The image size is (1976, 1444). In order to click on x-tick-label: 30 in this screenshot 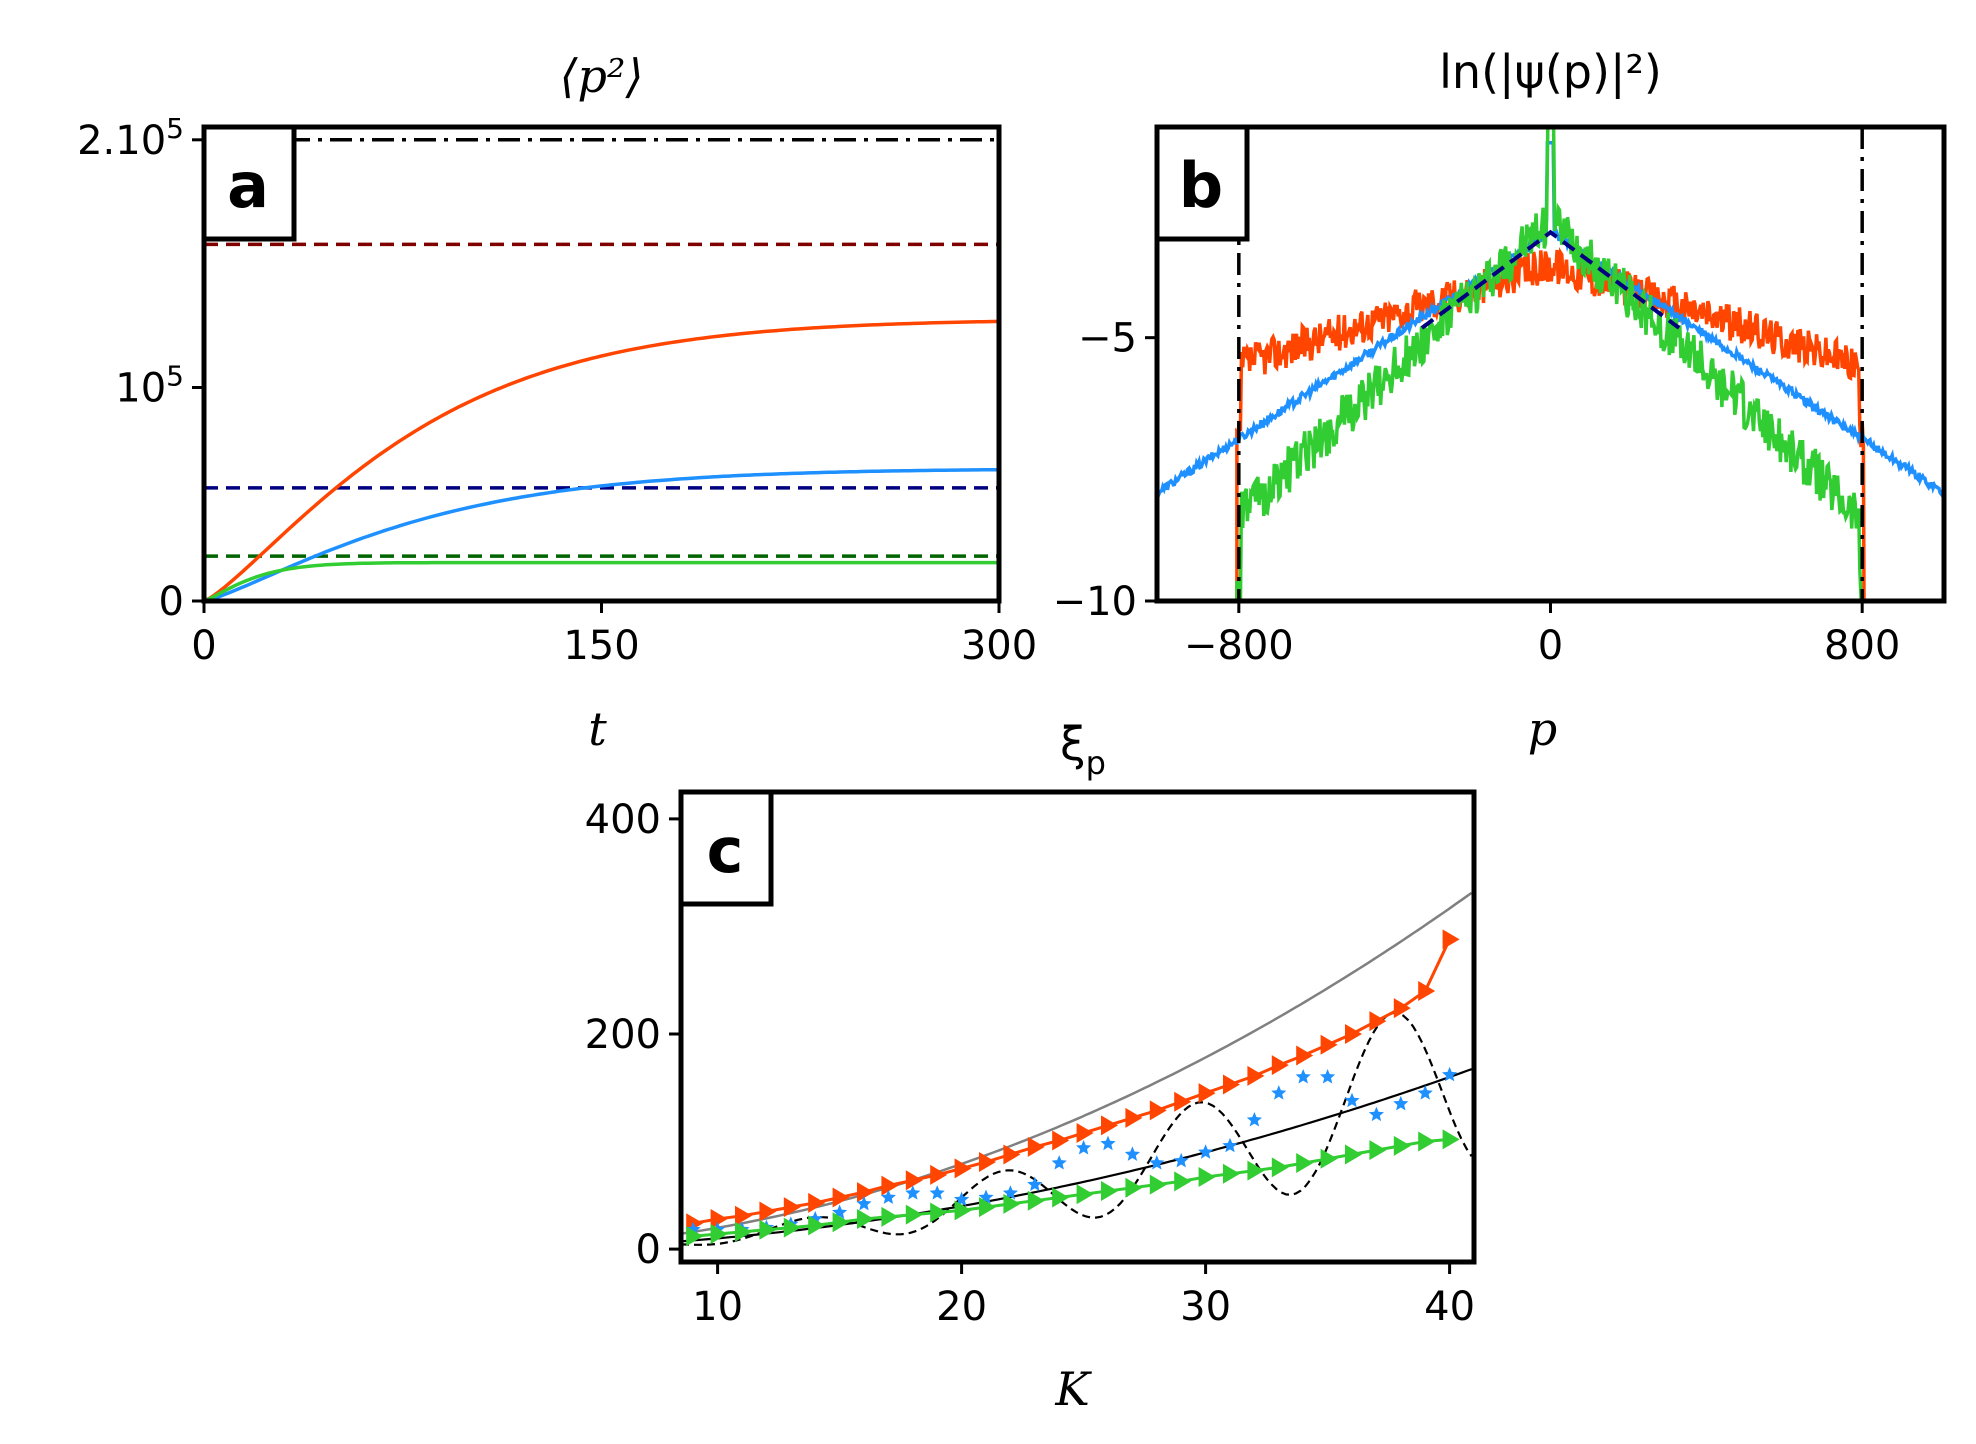, I will do `click(1205, 1307)`.